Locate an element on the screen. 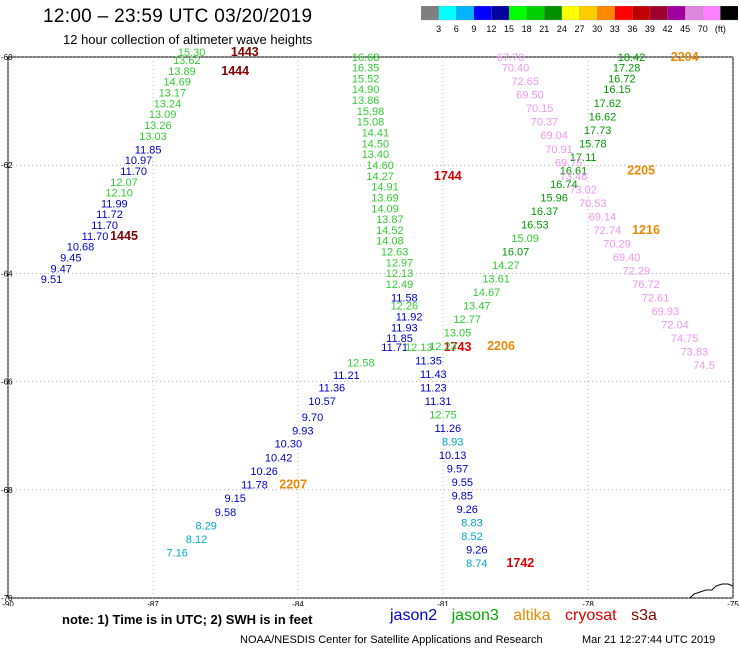 Image resolution: width=740 pixels, height=650 pixels. swh-label: 12.63 is located at coordinates (395, 253).